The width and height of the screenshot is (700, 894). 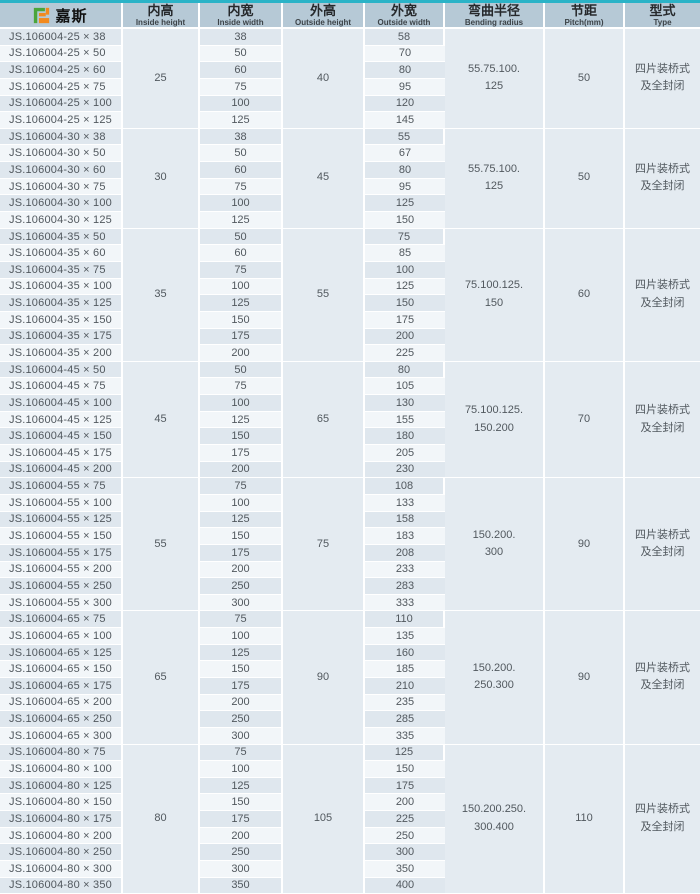 I want to click on column-header-pitch: 节距 Pitch(mm), so click(x=585, y=16).